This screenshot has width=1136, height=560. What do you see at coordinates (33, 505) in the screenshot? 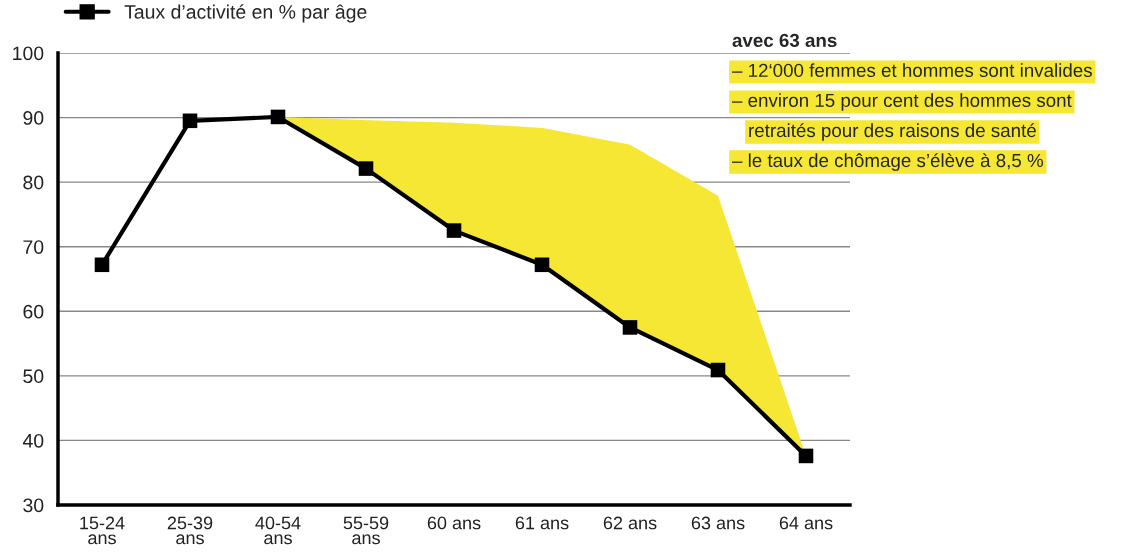
I see `y-tick-label: 30` at bounding box center [33, 505].